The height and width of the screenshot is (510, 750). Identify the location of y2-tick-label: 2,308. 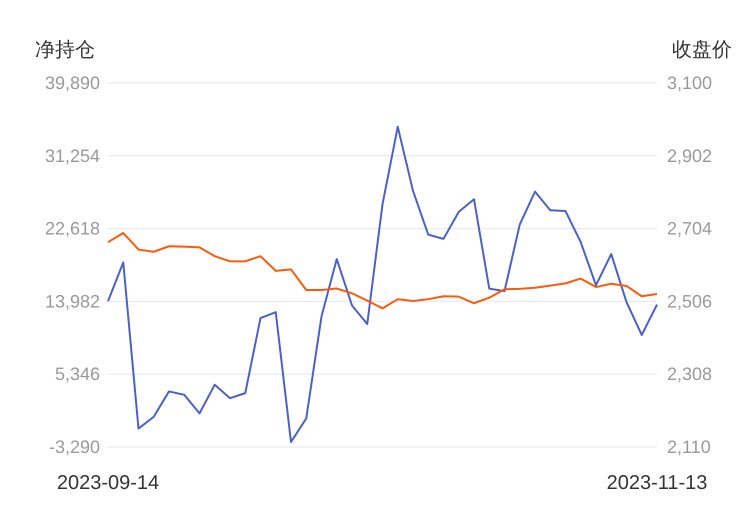
(689, 374).